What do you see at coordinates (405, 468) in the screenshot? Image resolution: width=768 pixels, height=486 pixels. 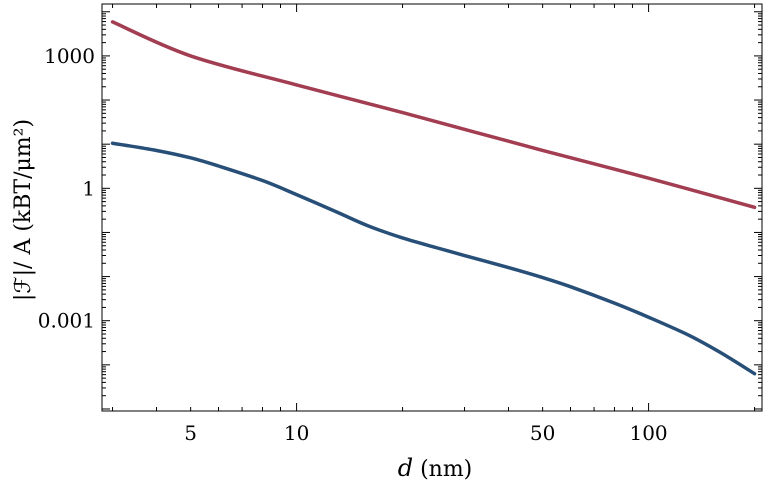 I see `x-axis-label-variable: d` at bounding box center [405, 468].